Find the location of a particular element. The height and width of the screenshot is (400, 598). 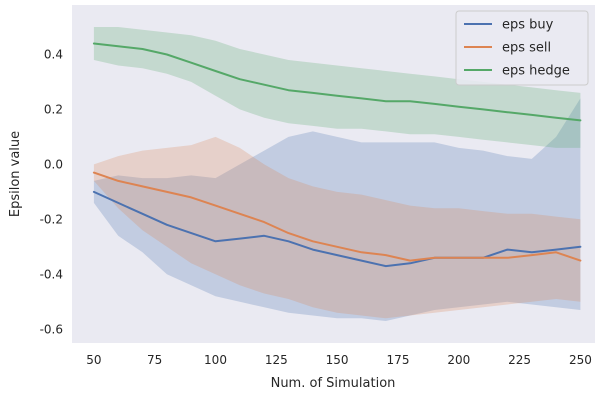

y-tick-label: 0.2 is located at coordinates (53, 109).